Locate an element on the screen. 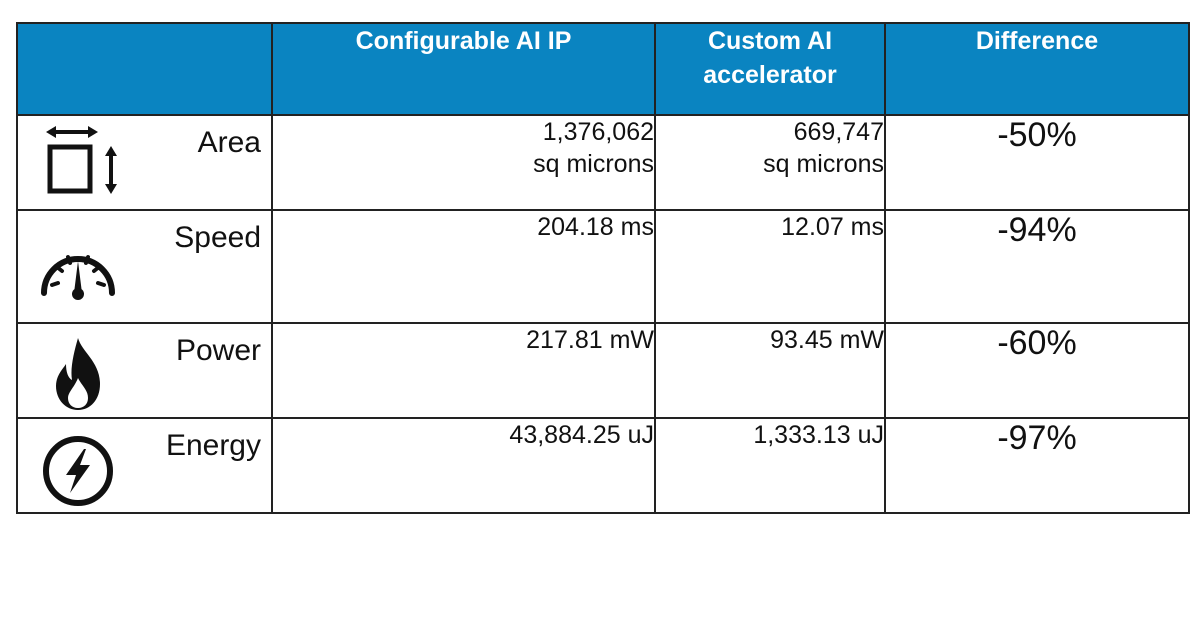  area-resize-icon is located at coordinates (81, 160).